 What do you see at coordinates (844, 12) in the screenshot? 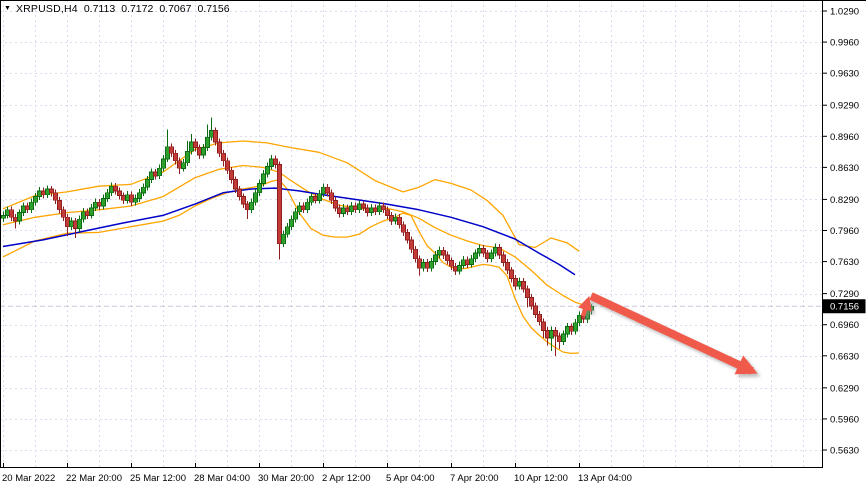
I see `price-tick-label: 1.0290` at bounding box center [844, 12].